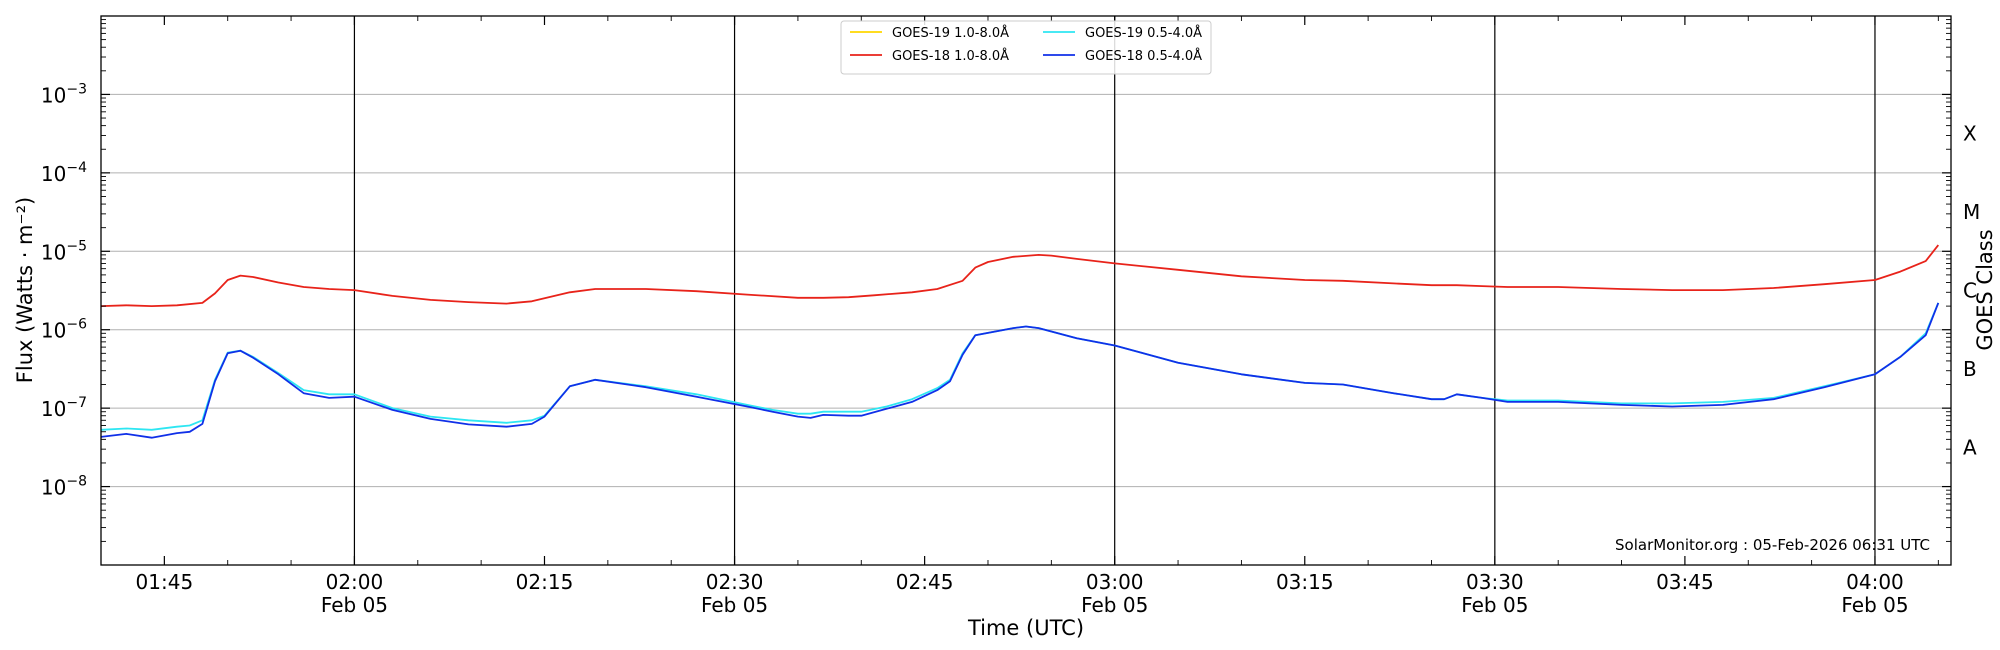 The image size is (2000, 650). Describe the element at coordinates (355, 582) in the screenshot. I see `x-tick-label: 02:00` at that location.